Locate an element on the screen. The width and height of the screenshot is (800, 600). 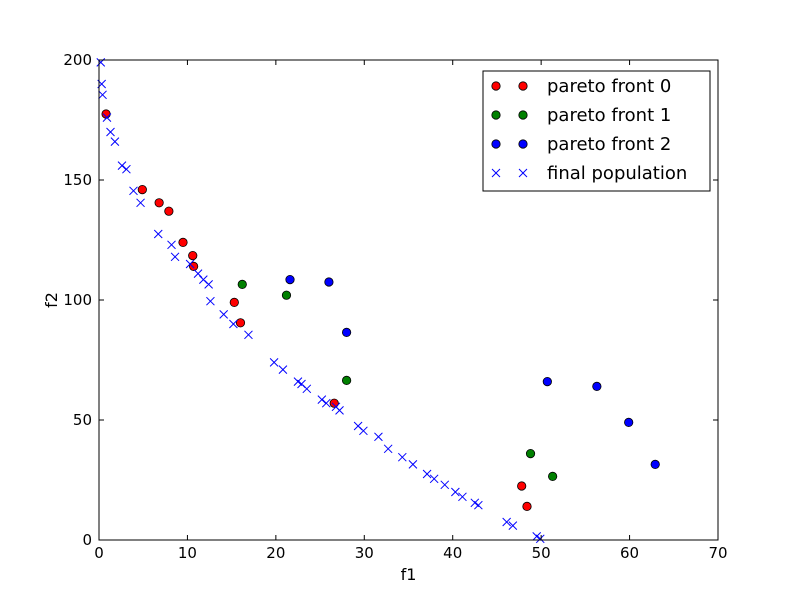
legend-label: pareto front 2 is located at coordinates (609, 144).